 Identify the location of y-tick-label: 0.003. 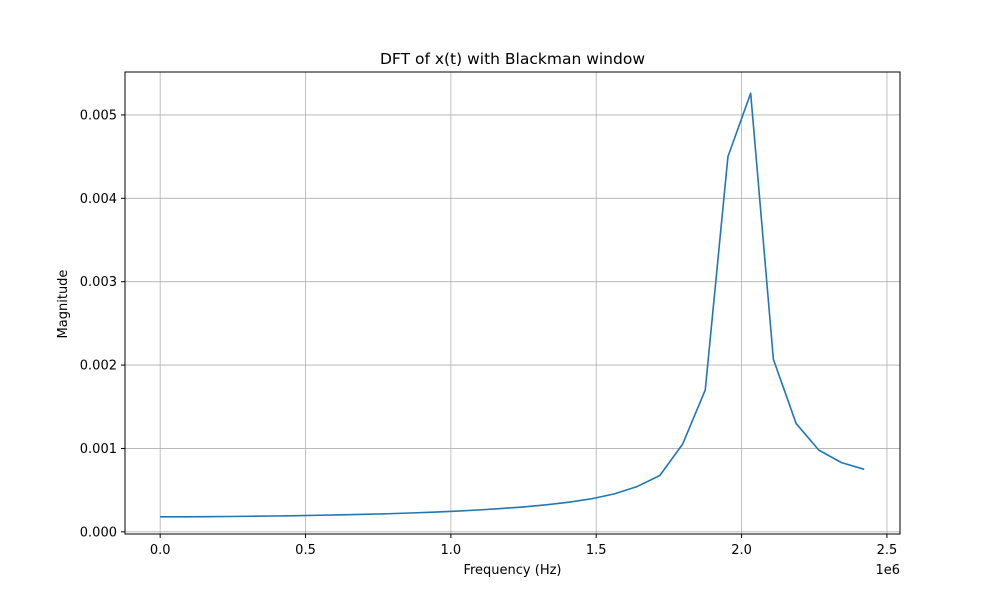
(98, 282).